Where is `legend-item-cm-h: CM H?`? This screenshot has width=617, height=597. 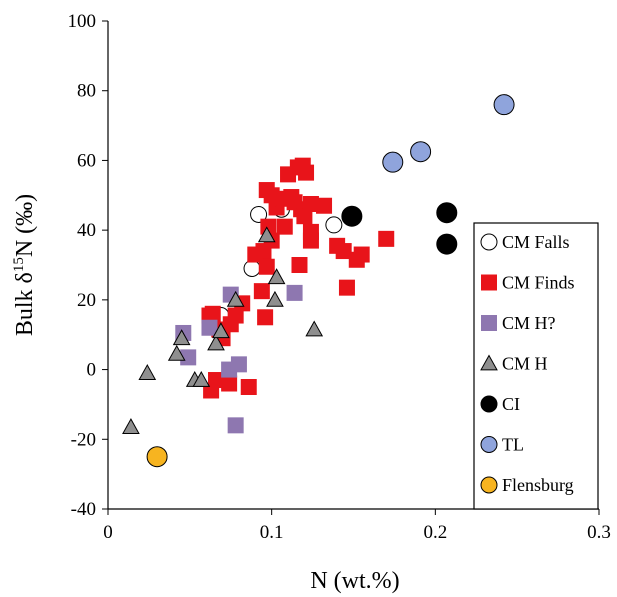 legend-item-cm-h: CM H? is located at coordinates (518, 323).